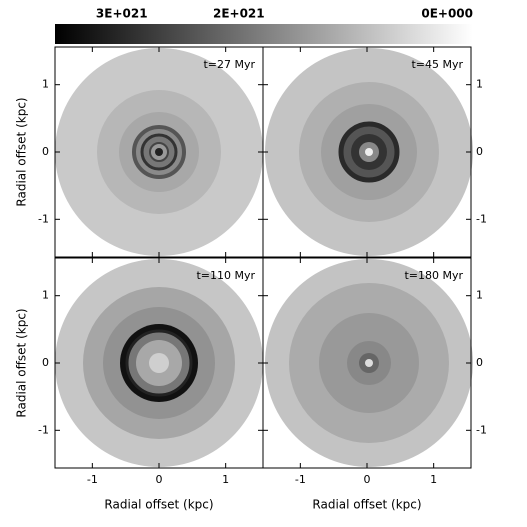 The width and height of the screenshot is (527, 527). I want to click on colorbar-tick-label: 3E+021, so click(122, 14).